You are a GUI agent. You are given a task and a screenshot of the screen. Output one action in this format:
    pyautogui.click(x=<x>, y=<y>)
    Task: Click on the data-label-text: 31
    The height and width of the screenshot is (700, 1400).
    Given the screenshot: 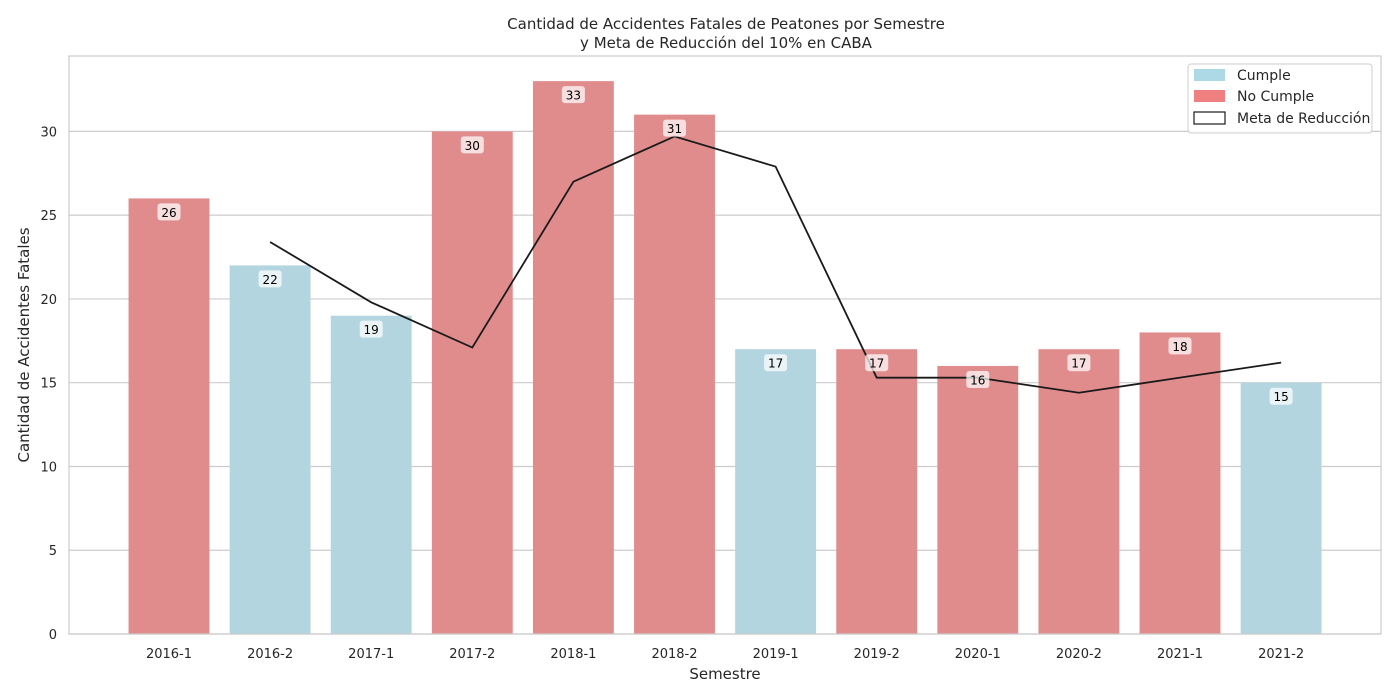 What is the action you would take?
    pyautogui.click(x=674, y=129)
    